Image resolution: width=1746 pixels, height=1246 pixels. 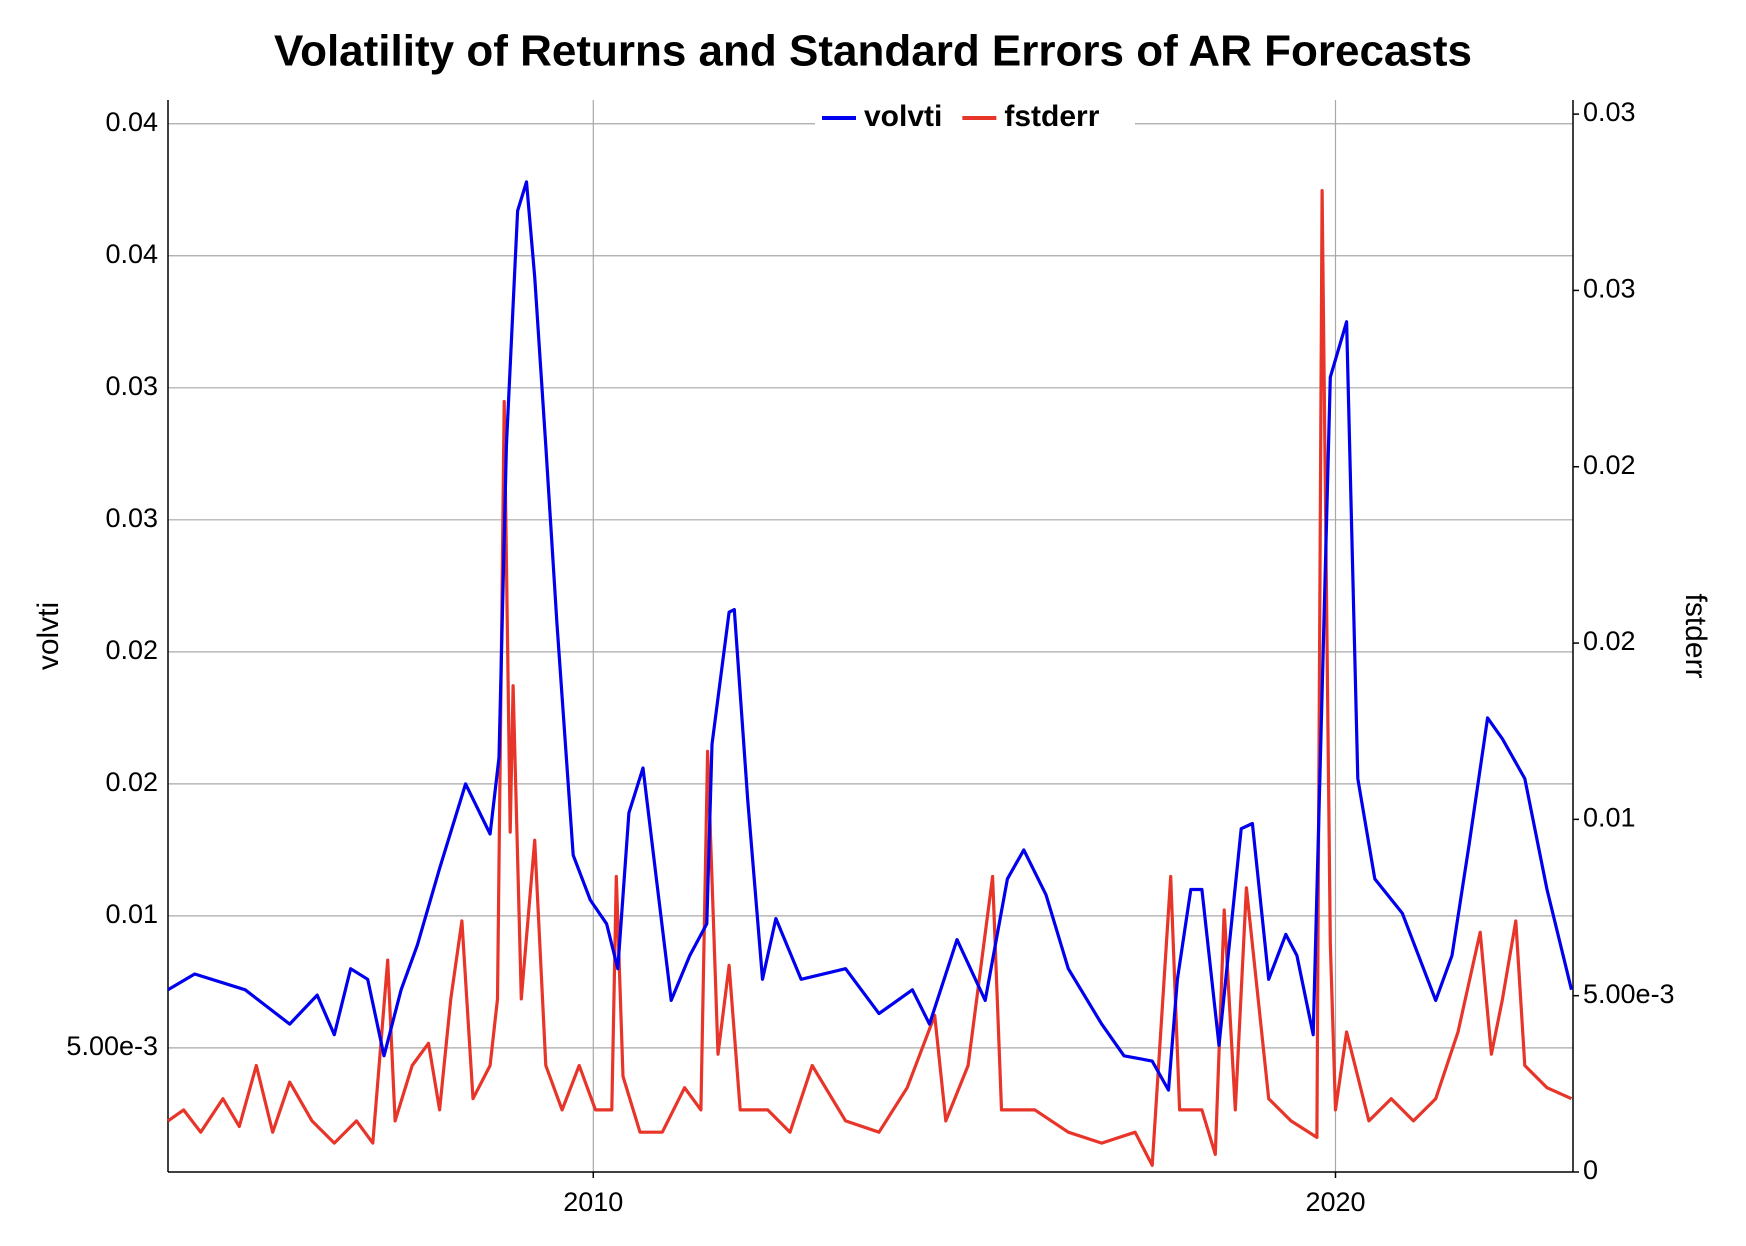 I want to click on y-tick-label: 5.00e-3, so click(x=112, y=1046).